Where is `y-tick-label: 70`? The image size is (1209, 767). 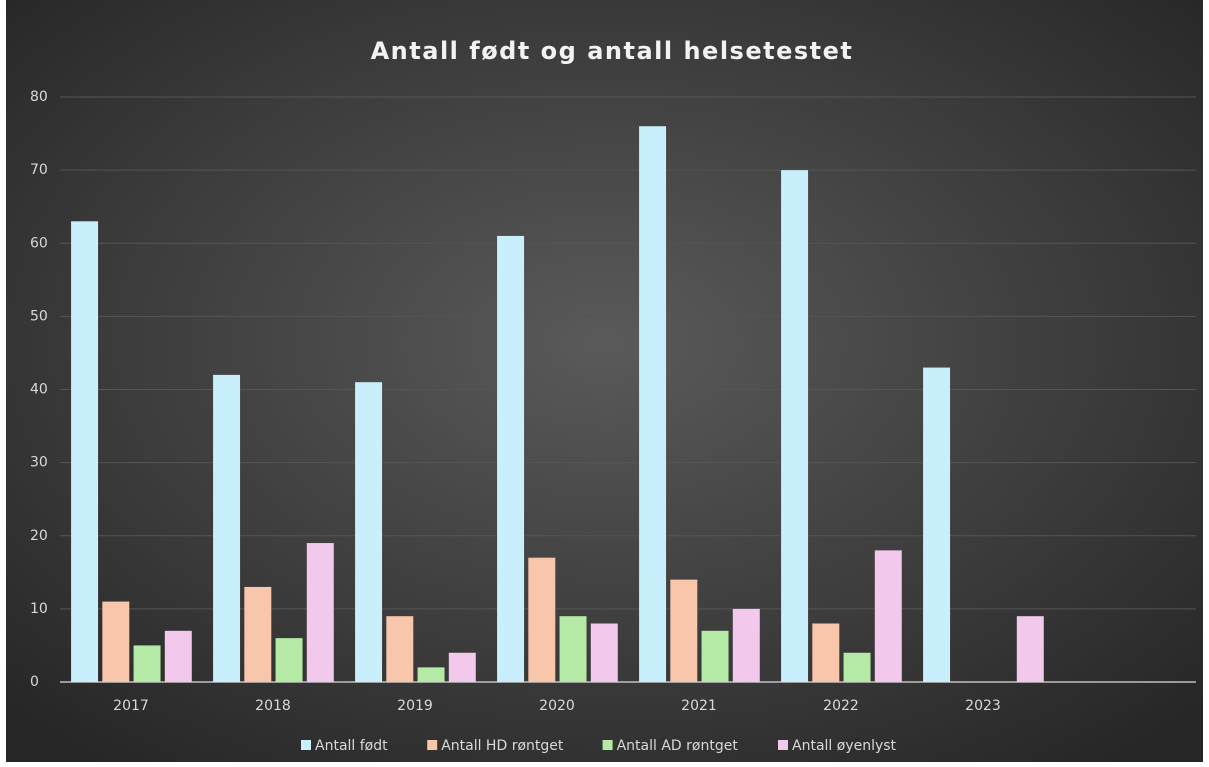
y-tick-label: 70 is located at coordinates (39, 170).